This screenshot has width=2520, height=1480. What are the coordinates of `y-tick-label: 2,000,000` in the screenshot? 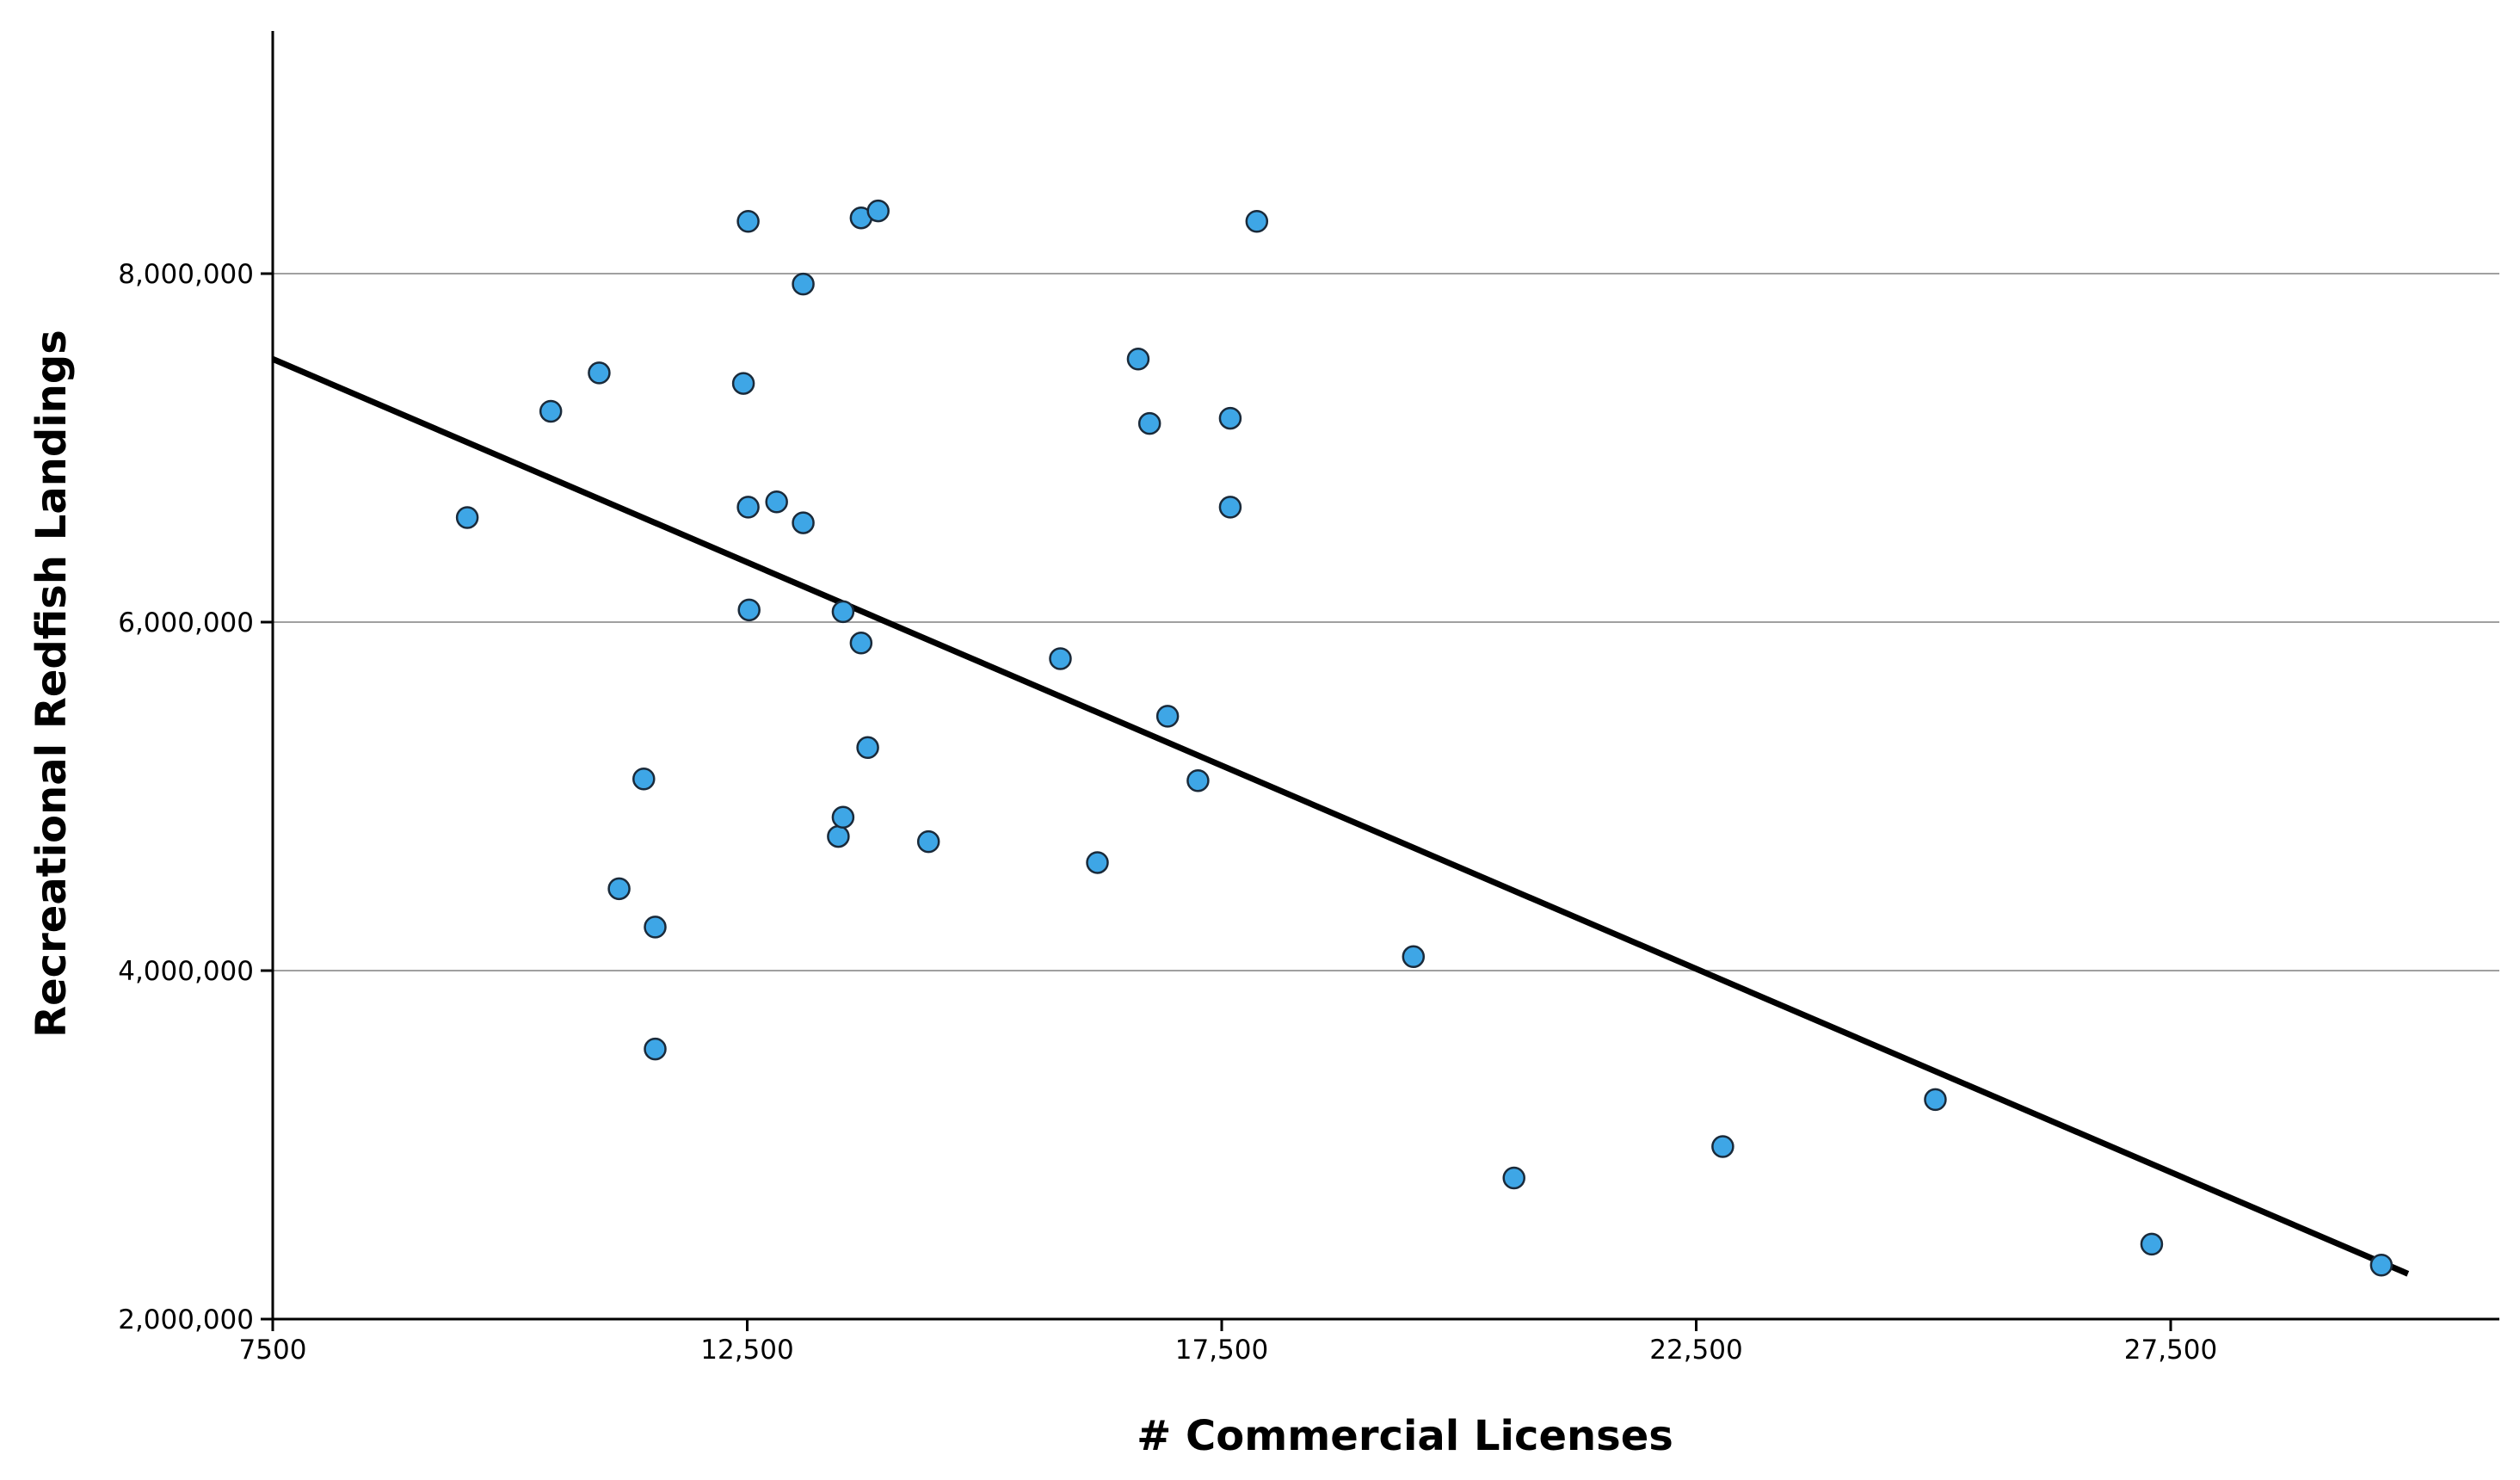 It's located at (186, 1319).